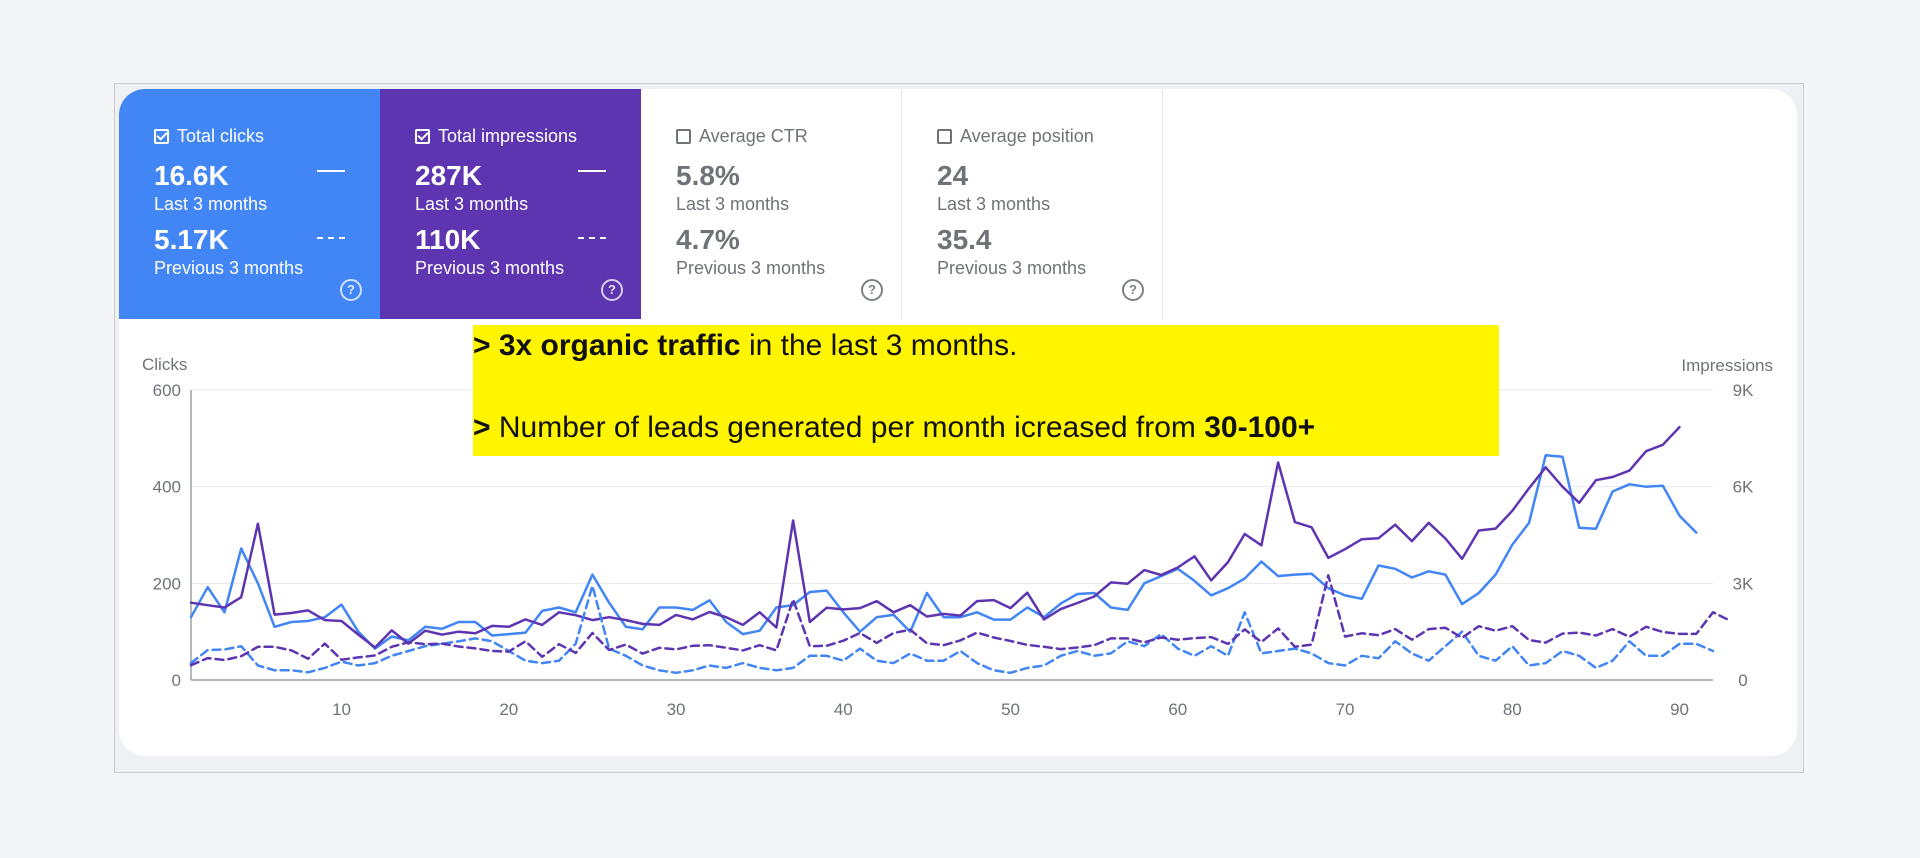 This screenshot has width=1920, height=858. What do you see at coordinates (1727, 365) in the screenshot?
I see `y2-axis-title: Impressions` at bounding box center [1727, 365].